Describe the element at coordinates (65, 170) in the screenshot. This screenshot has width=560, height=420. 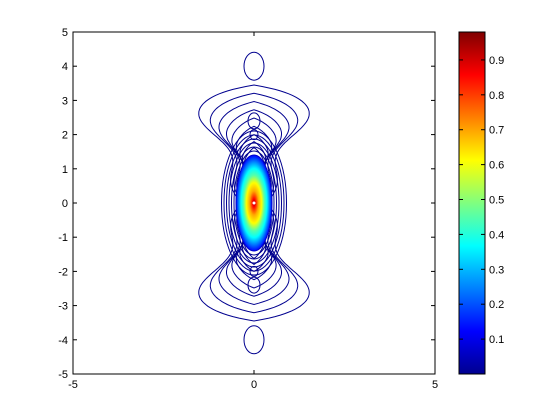
I see `y-tick-label: 1` at that location.